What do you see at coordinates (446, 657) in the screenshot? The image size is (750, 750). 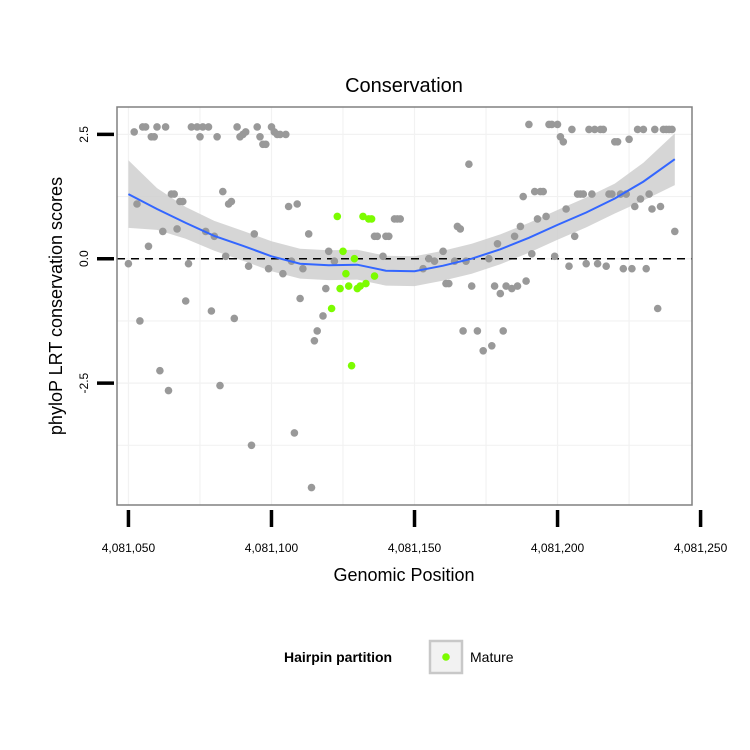 I see `legend-key-mature-point` at bounding box center [446, 657].